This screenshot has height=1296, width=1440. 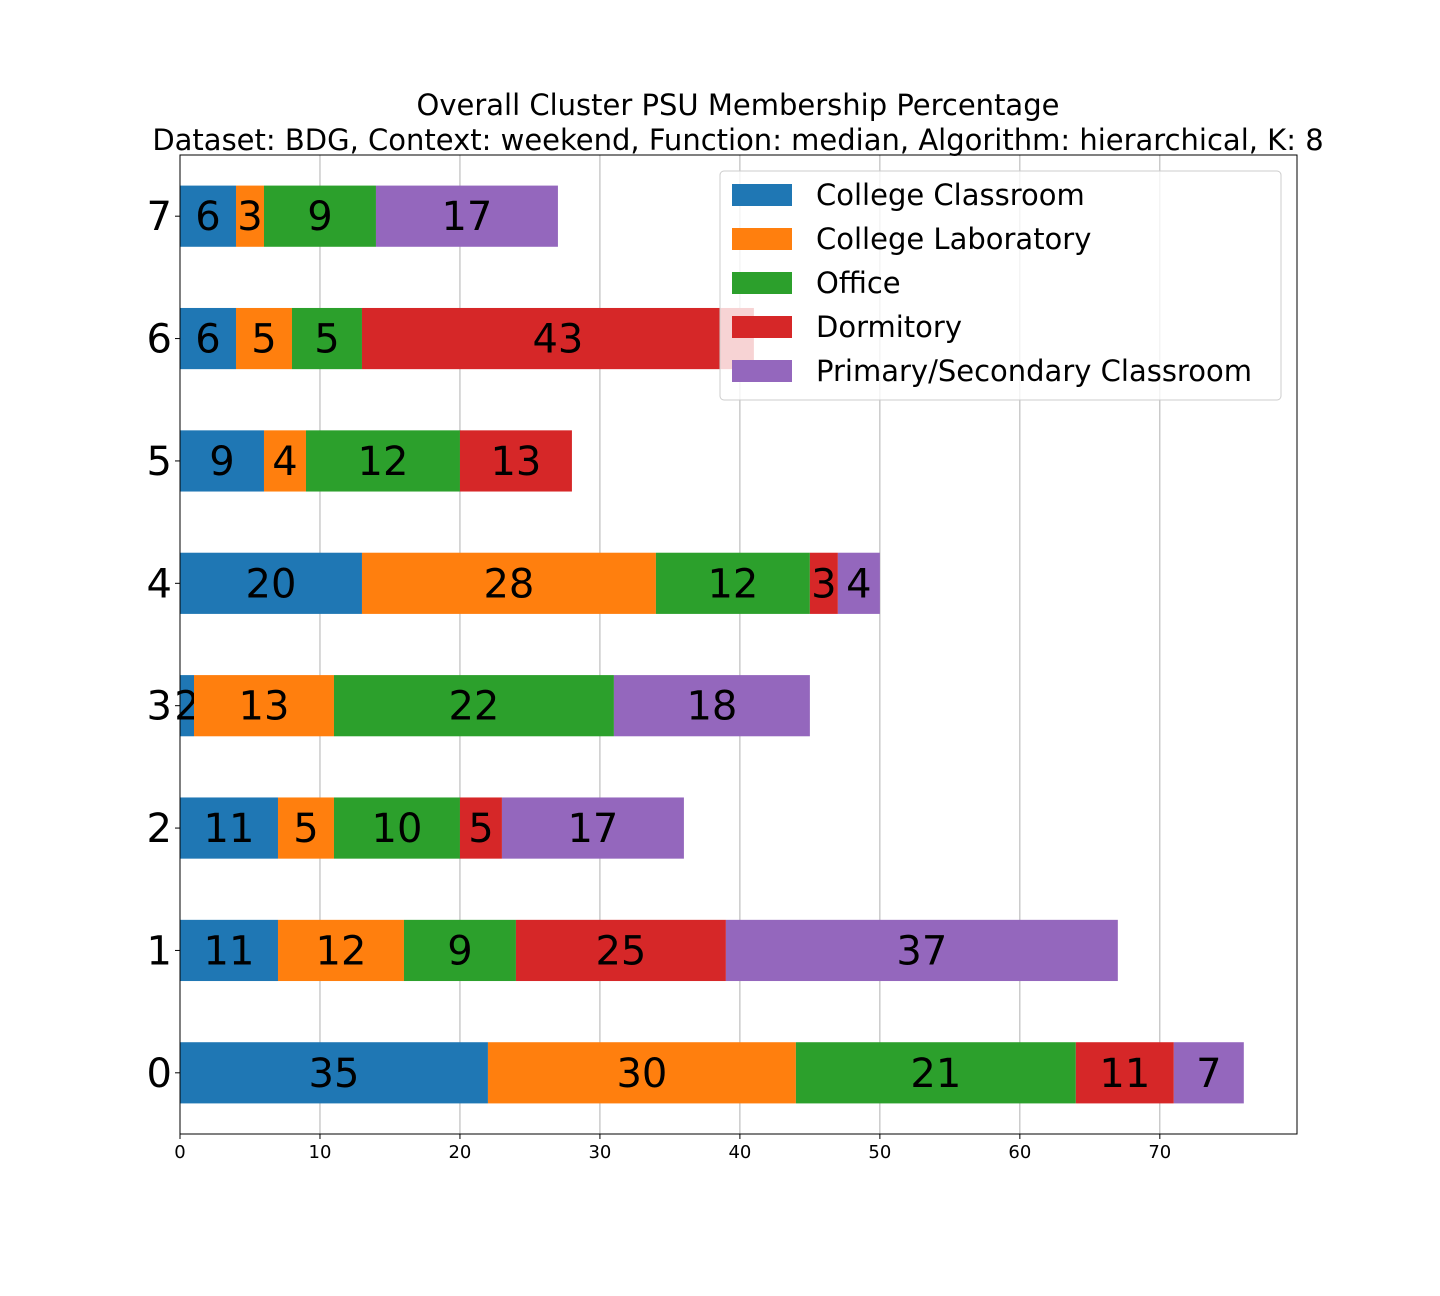 What do you see at coordinates (858, 283) in the screenshot?
I see `legend-entry-label: Office` at bounding box center [858, 283].